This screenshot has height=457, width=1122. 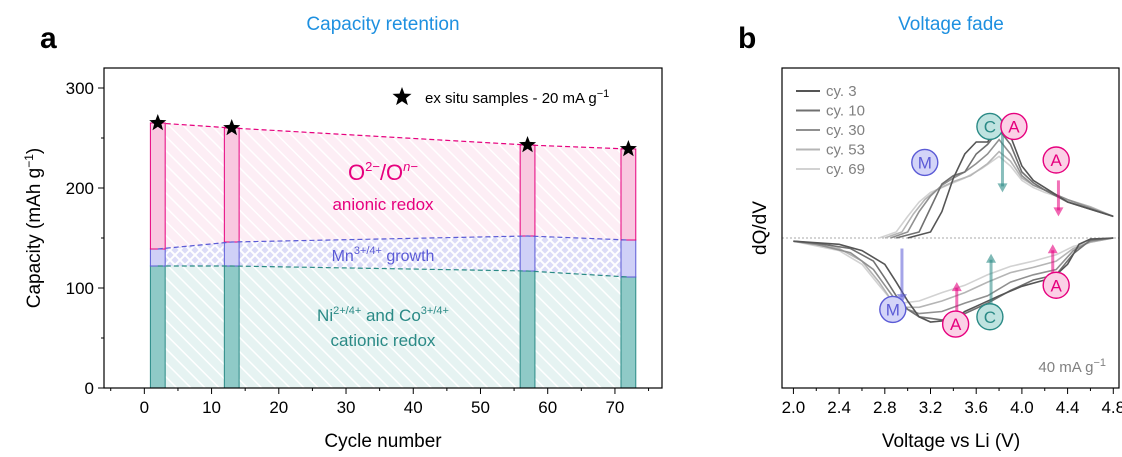 I want to click on chart-a-x-ticks: 0 10 20 30 40 50 60 70, so click(x=380, y=402).